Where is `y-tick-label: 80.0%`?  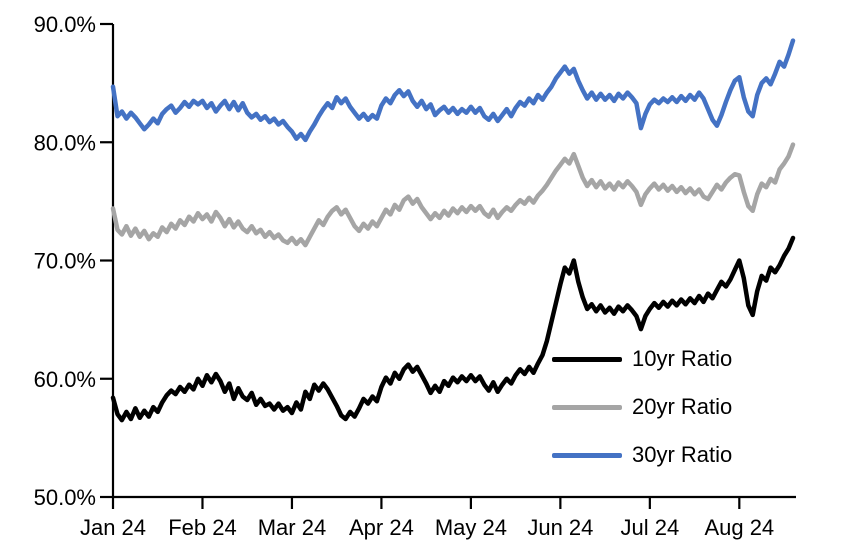 y-tick-label: 80.0% is located at coordinates (65, 142).